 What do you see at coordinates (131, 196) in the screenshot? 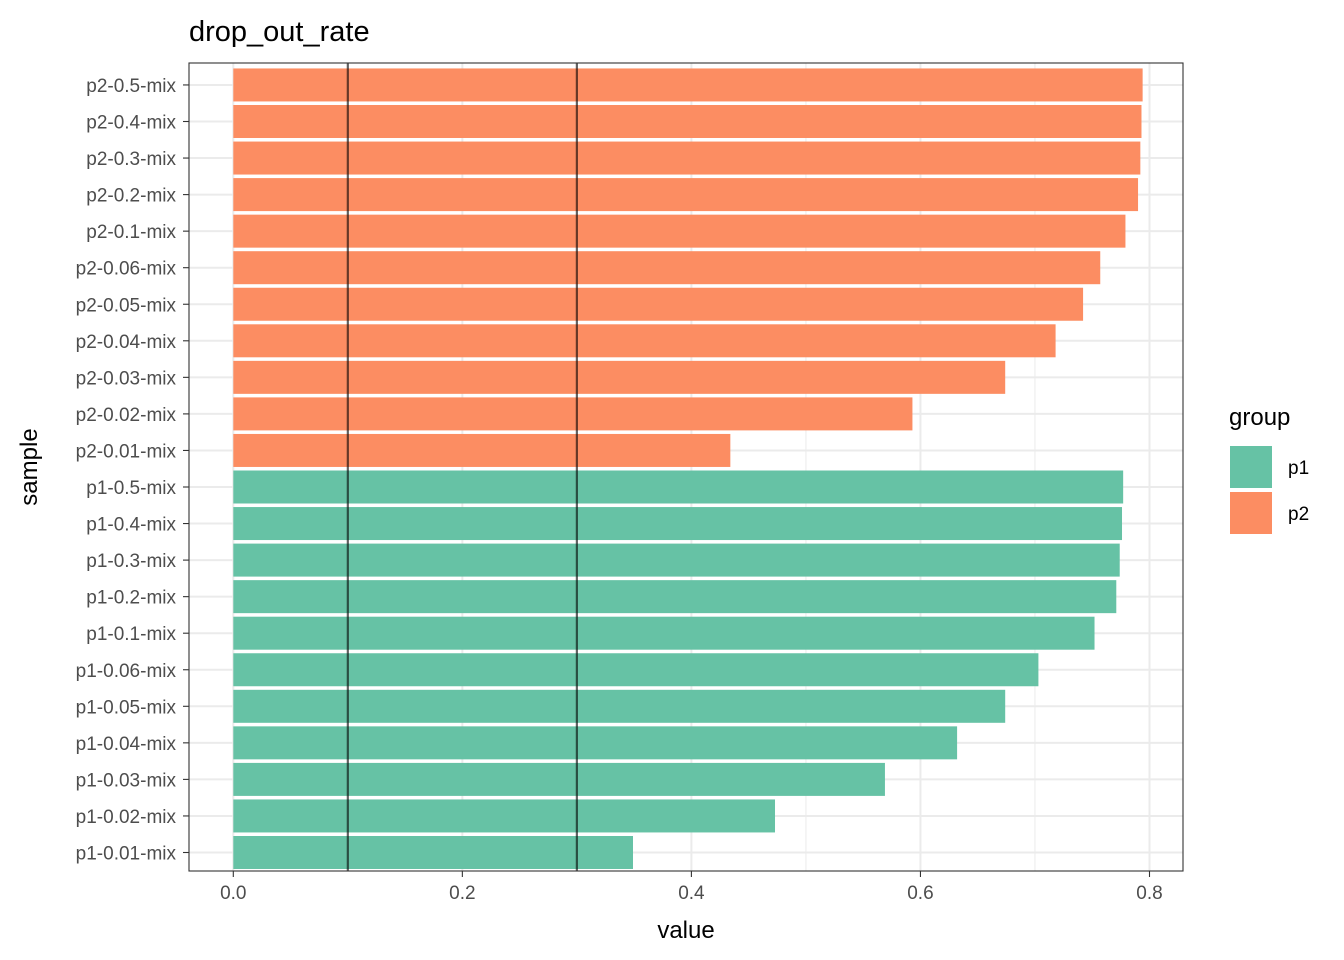
I see `y-tick-label: p2-0.2-mix` at bounding box center [131, 196].